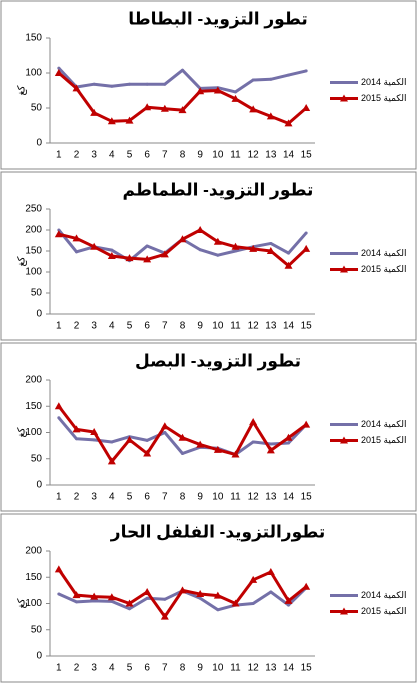 This screenshot has height=686, width=418. What do you see at coordinates (33, 209) in the screenshot?
I see `y-tick-label: 250` at bounding box center [33, 209].